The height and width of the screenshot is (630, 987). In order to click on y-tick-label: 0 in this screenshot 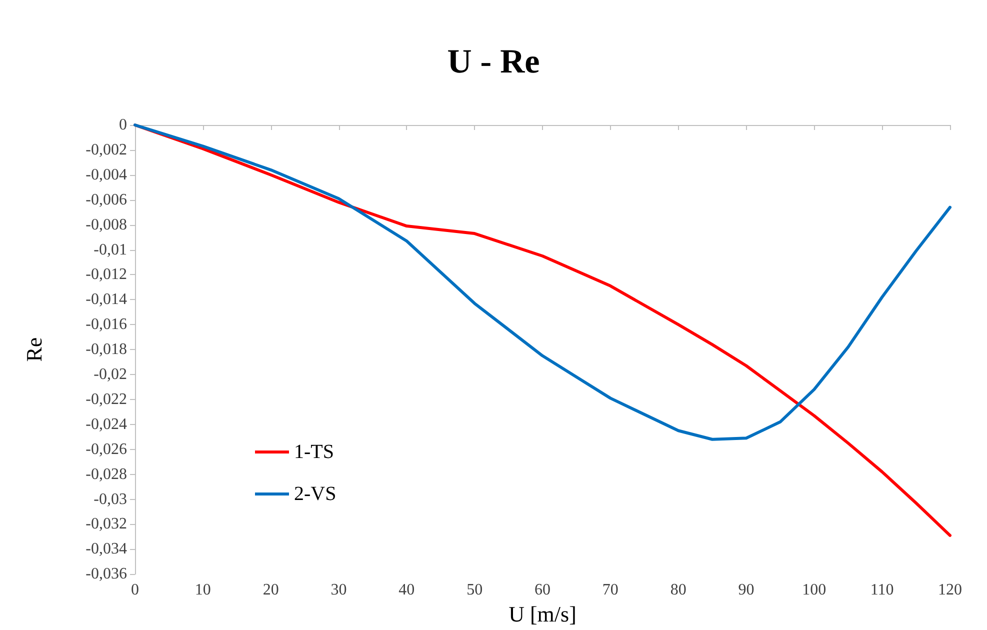, I will do `click(123, 125)`.